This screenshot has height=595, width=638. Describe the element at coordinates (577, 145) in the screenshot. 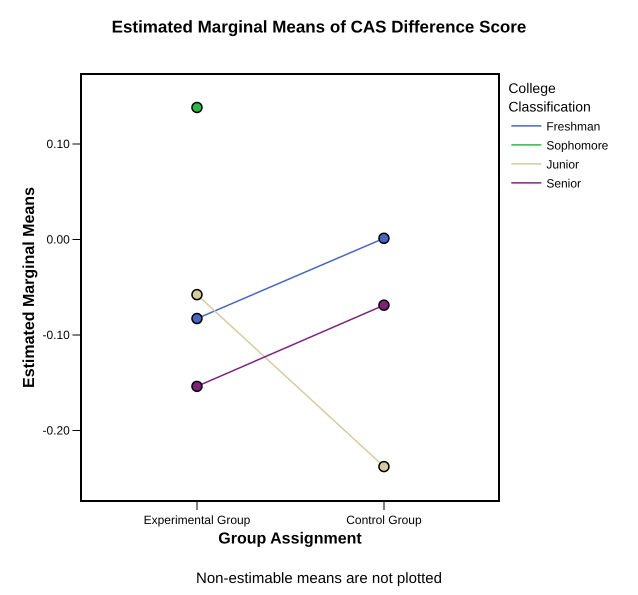

I see `legend-label: Sophomore` at that location.